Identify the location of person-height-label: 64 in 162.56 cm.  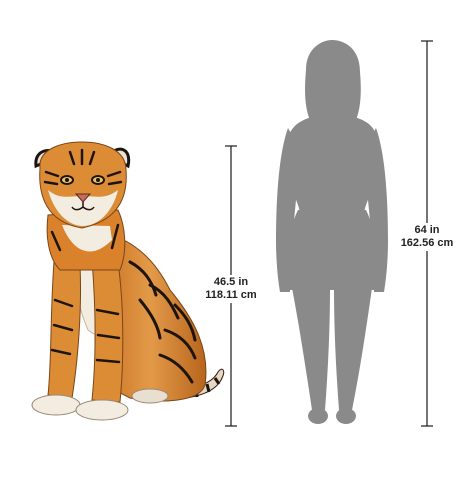
(427, 237).